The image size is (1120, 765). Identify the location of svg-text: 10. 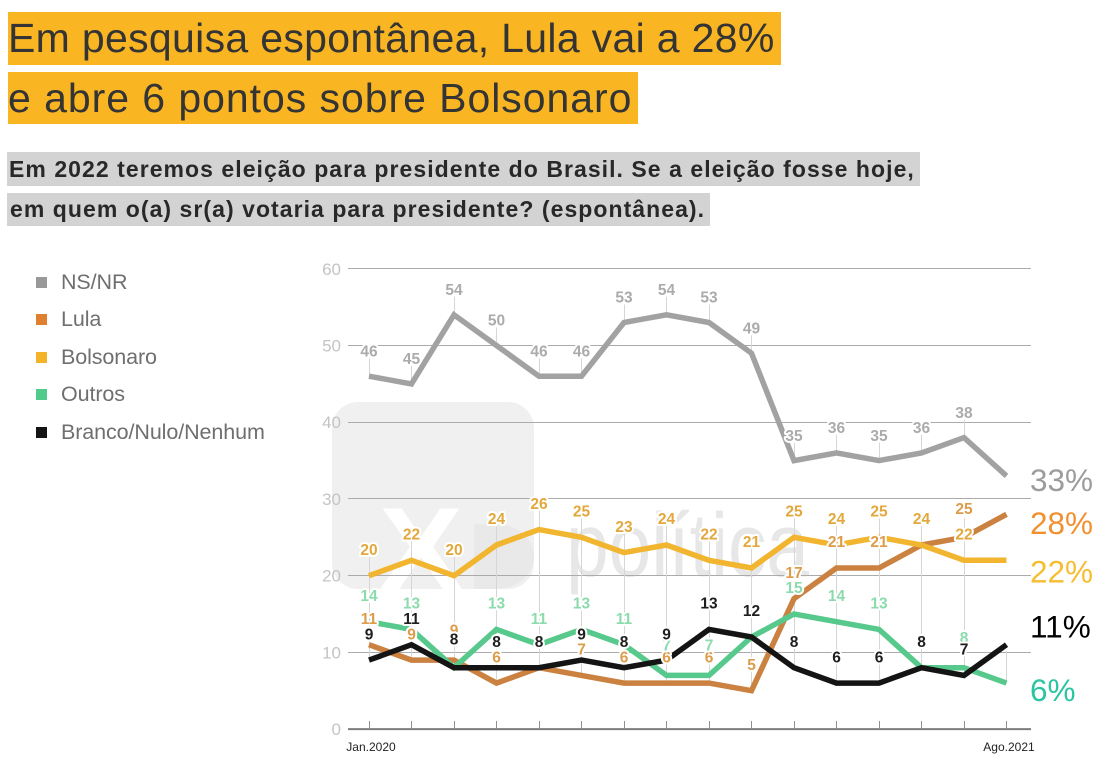
(331, 652).